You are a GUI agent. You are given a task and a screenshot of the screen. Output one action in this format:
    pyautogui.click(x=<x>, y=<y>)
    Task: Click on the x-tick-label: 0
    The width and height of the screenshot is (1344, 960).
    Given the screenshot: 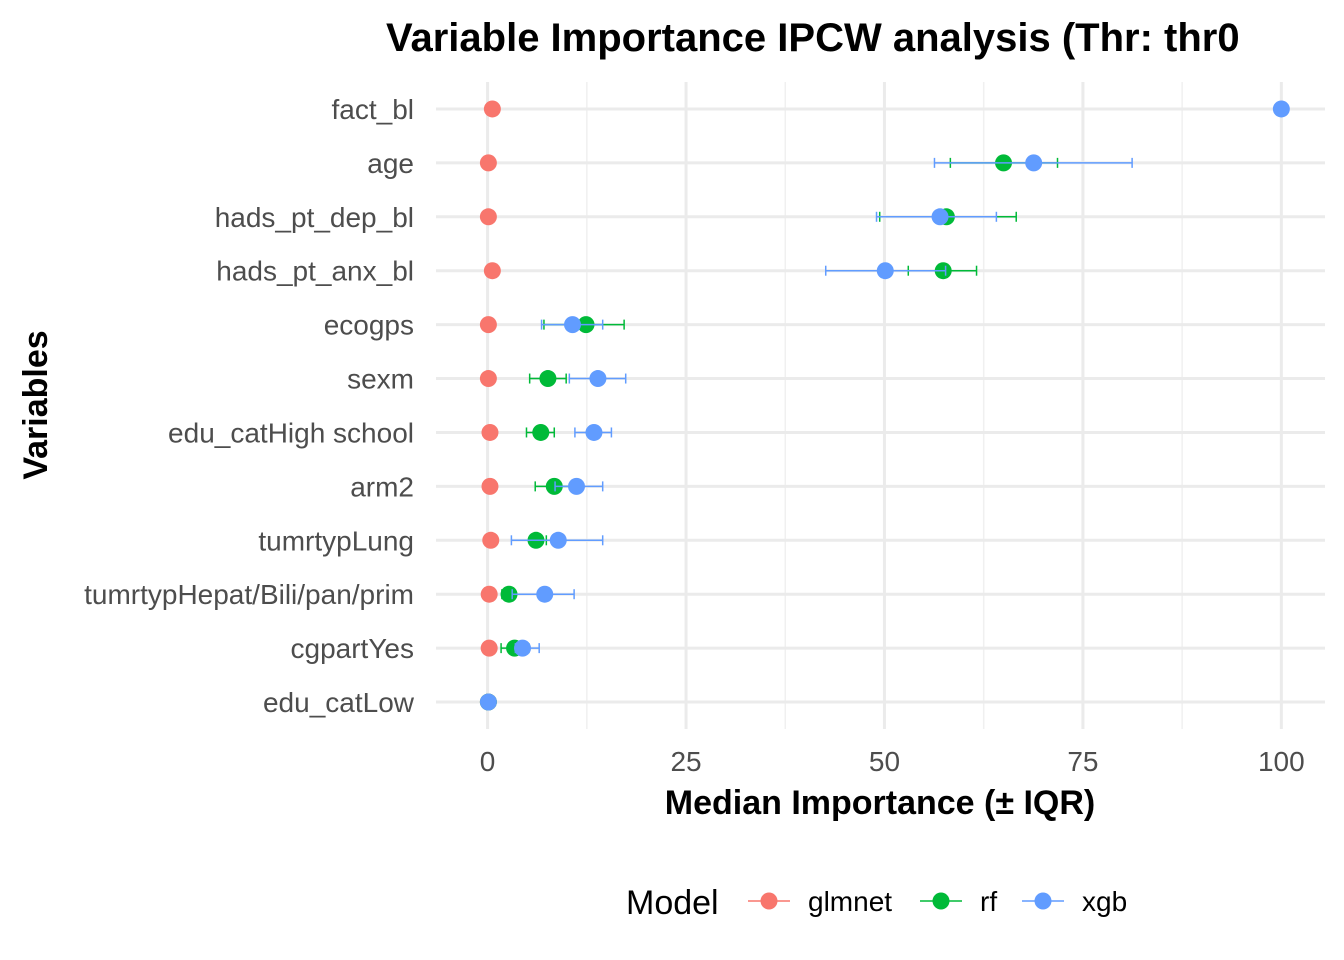 What is the action you would take?
    pyautogui.click(x=488, y=761)
    